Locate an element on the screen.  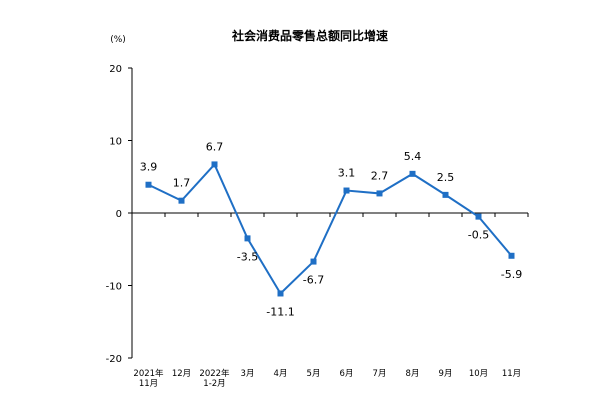
x-tick-label-line: 1-2月 is located at coordinates (214, 384).